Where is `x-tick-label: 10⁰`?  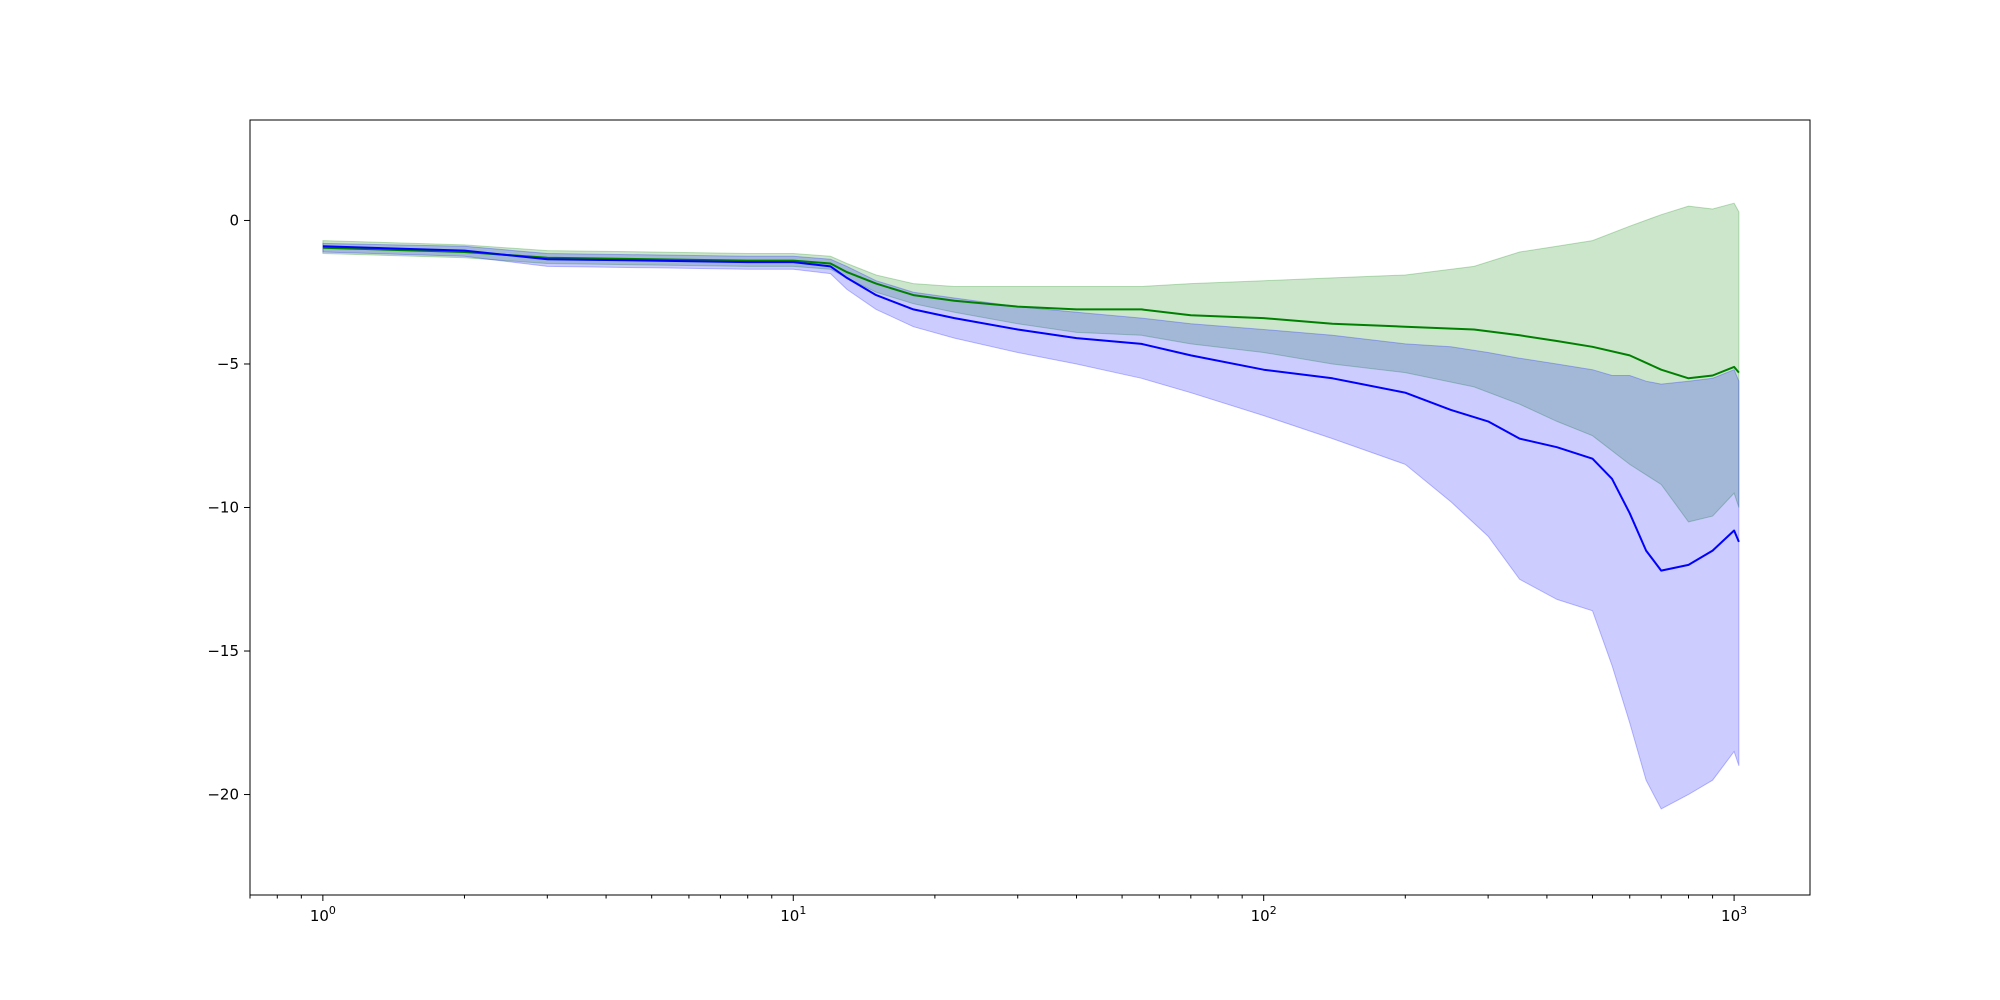
x-tick-label: 10⁰ is located at coordinates (323, 914).